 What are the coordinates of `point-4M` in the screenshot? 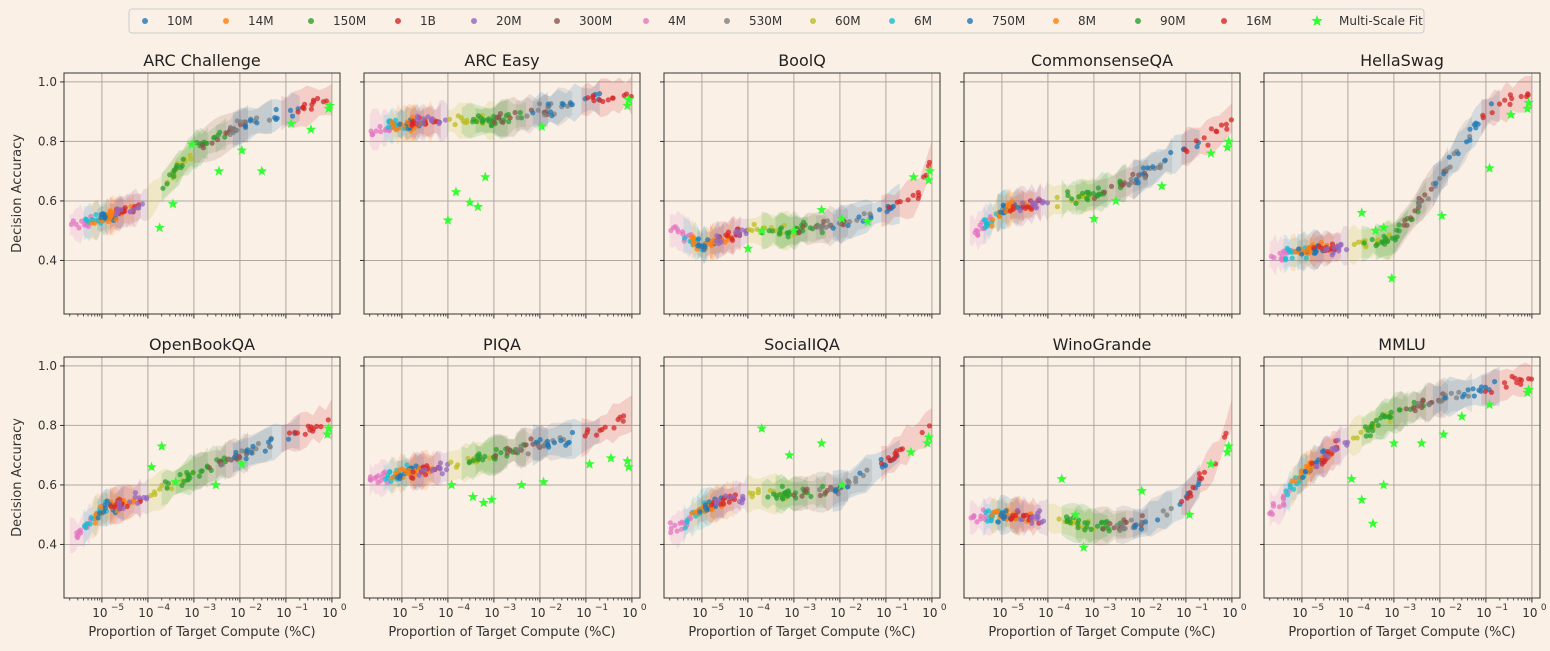 It's located at (671, 528).